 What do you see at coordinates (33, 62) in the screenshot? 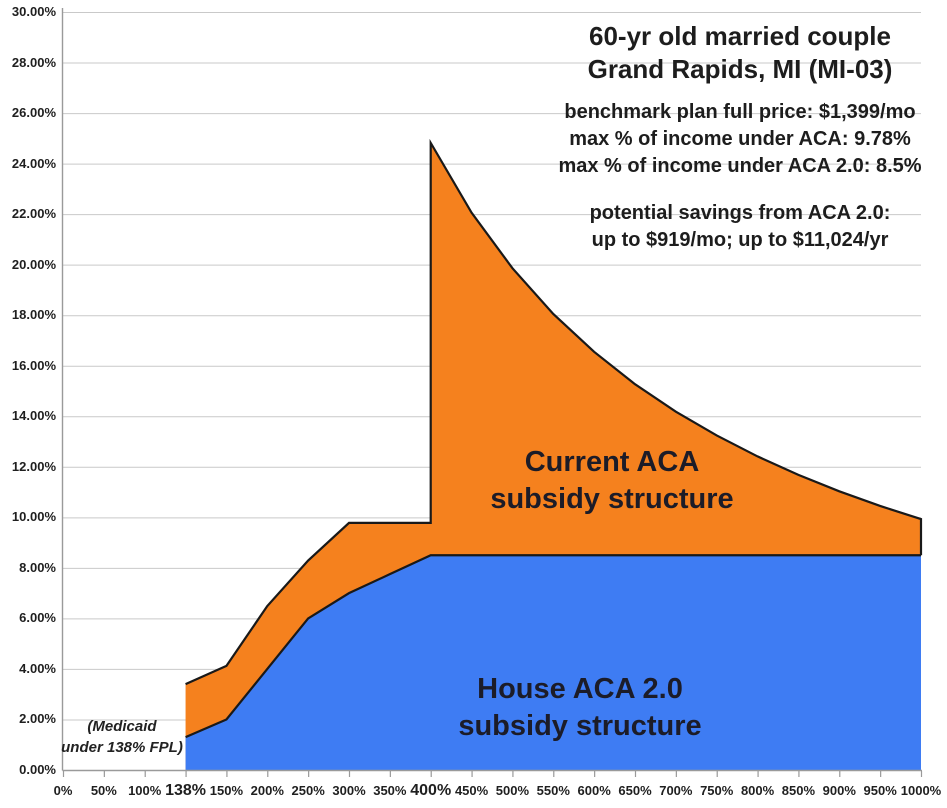
I see `y-axis-label: 28.00%` at bounding box center [33, 62].